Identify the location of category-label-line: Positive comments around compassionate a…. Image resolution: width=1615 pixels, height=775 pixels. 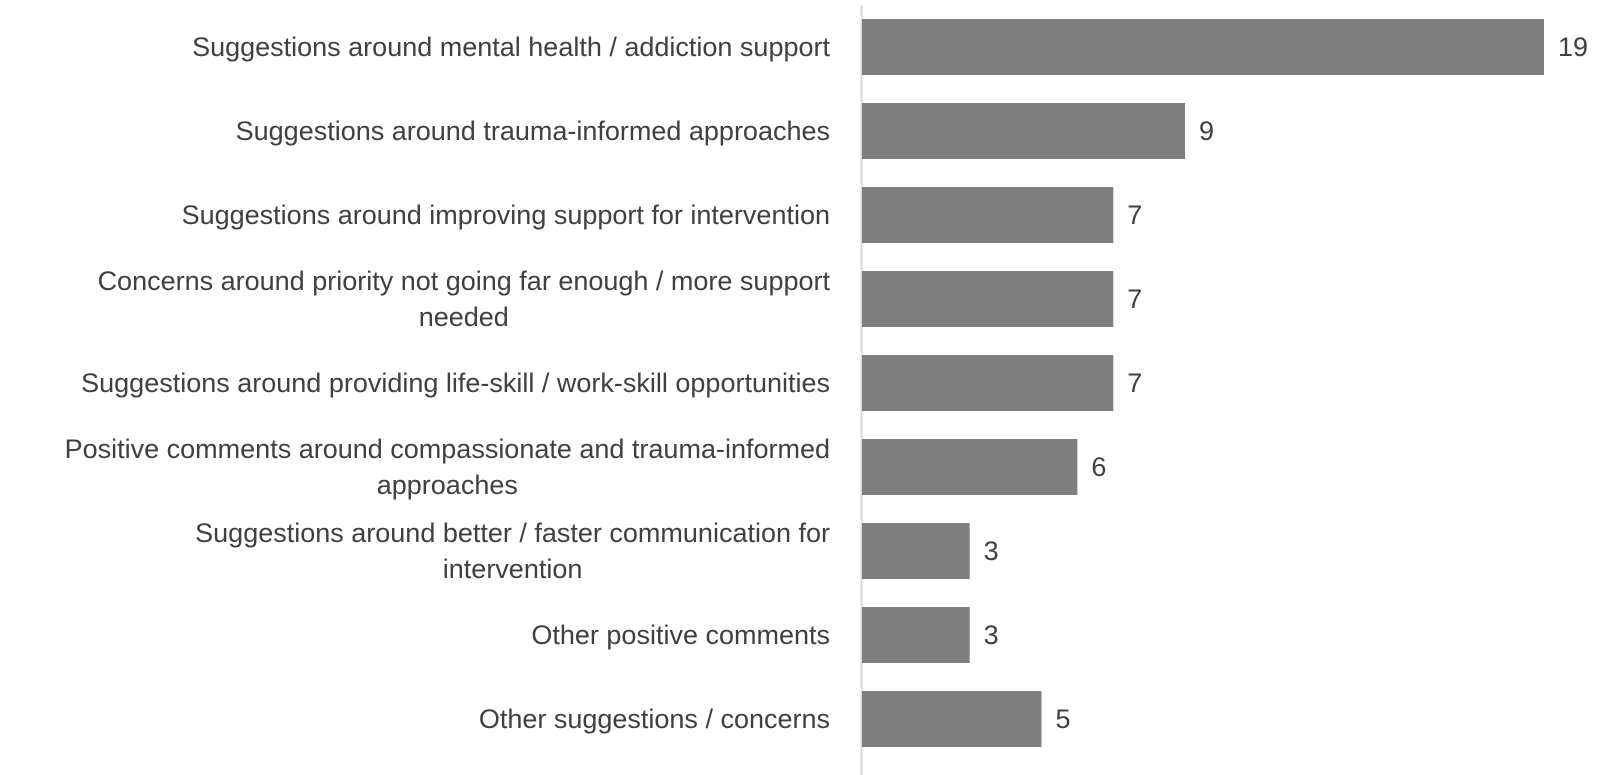
(447, 449).